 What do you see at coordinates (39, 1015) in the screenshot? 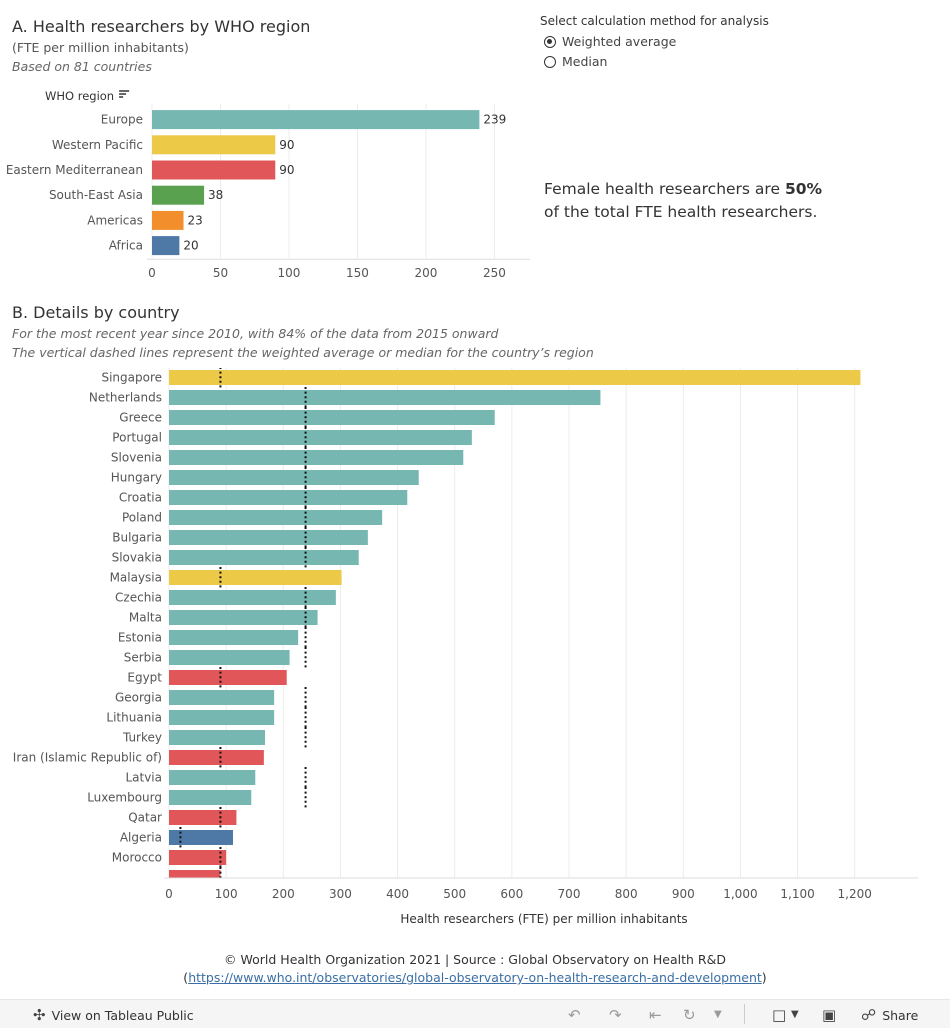
I see `tableau-logo-icon: ✣` at bounding box center [39, 1015].